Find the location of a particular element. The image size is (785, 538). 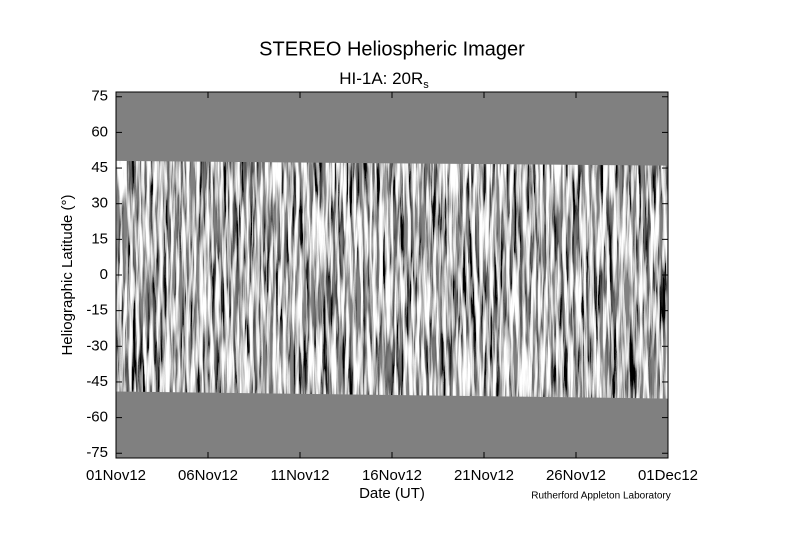

y-tick-label: 60 is located at coordinates (99, 131).